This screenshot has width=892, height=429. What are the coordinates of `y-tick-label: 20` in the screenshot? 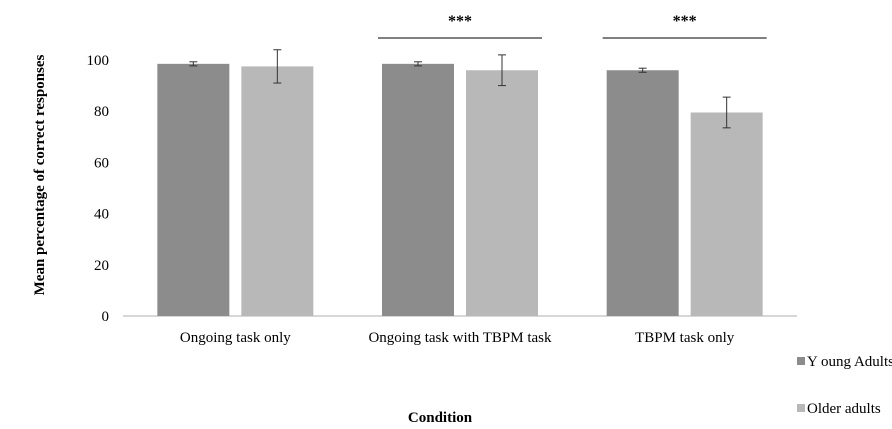 It's located at (101, 266).